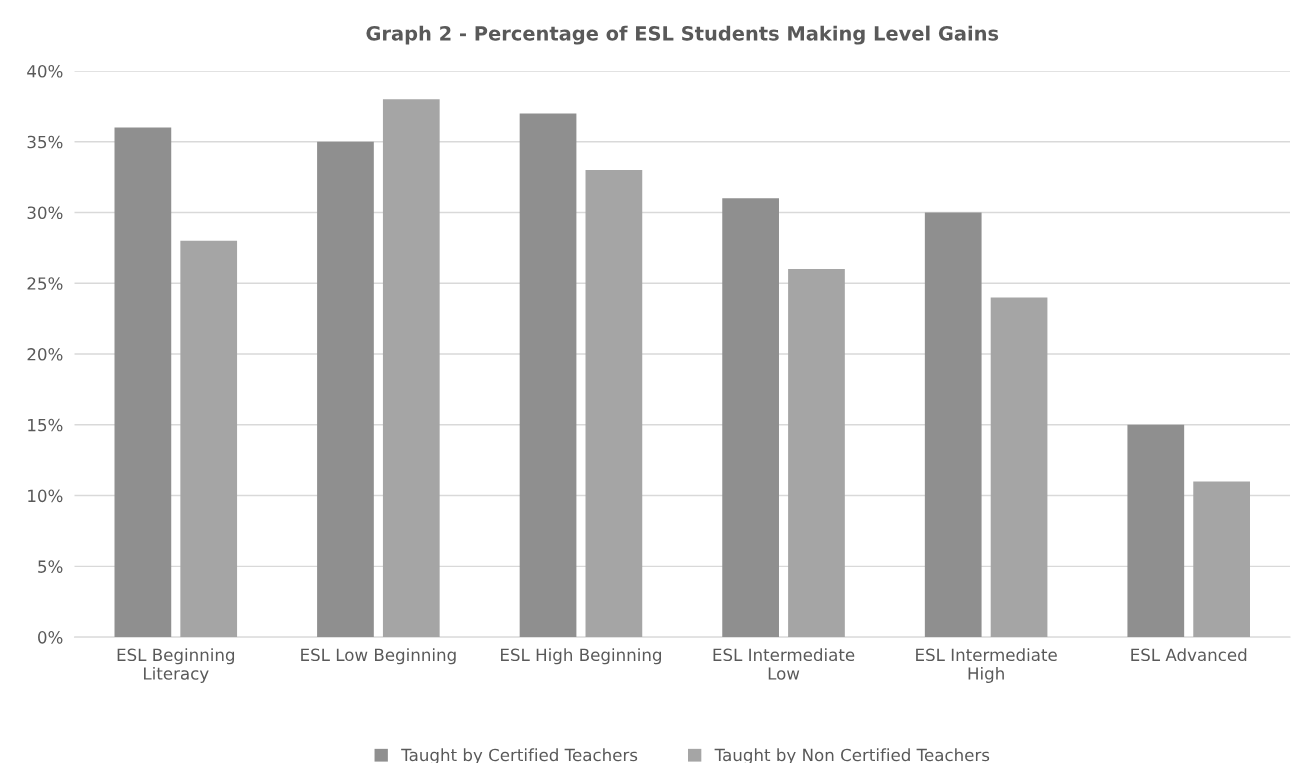 The width and height of the screenshot is (1307, 763). What do you see at coordinates (986, 666) in the screenshot?
I see `x-tick-label: ESL Intermediate High` at bounding box center [986, 666].